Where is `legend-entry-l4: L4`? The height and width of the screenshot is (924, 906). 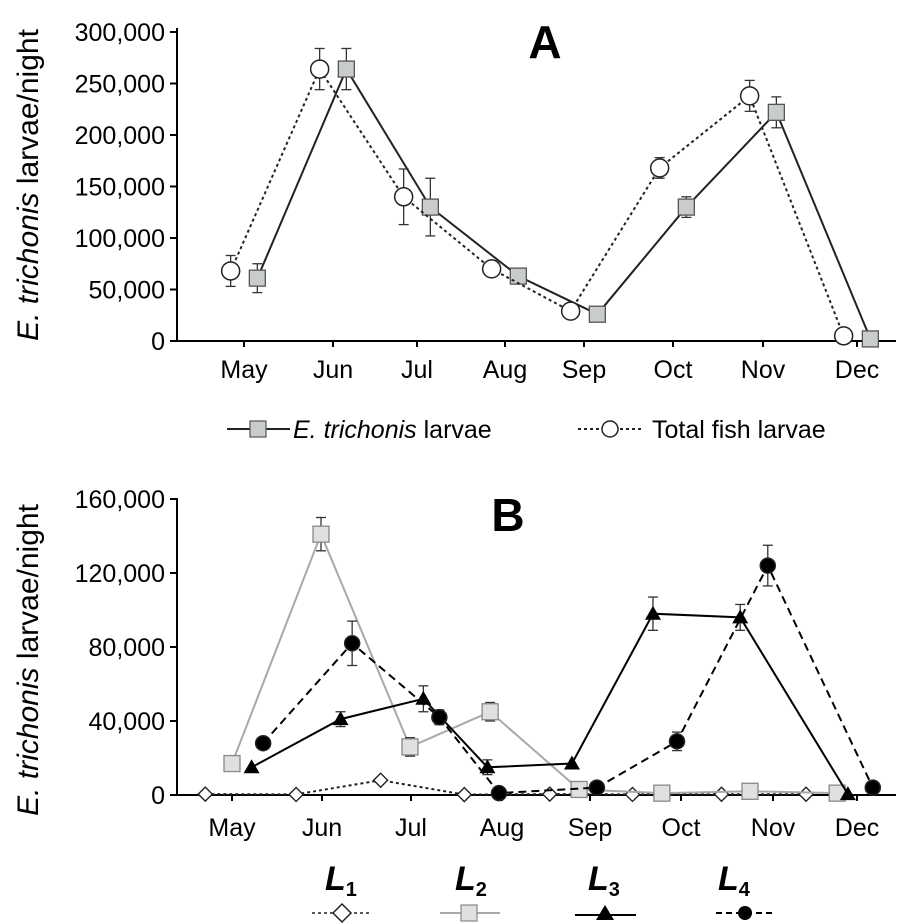
legend-entry-l4: L4 is located at coordinates (744, 890).